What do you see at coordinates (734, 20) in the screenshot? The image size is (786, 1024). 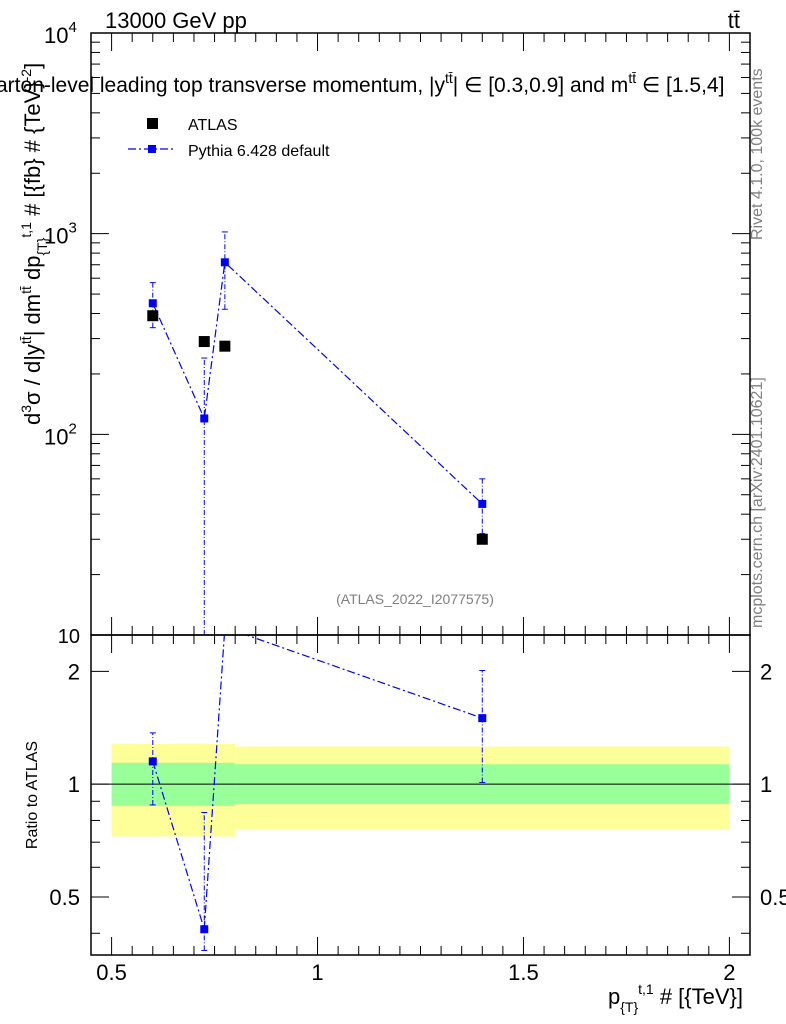 I see `process-label: tt̄` at bounding box center [734, 20].